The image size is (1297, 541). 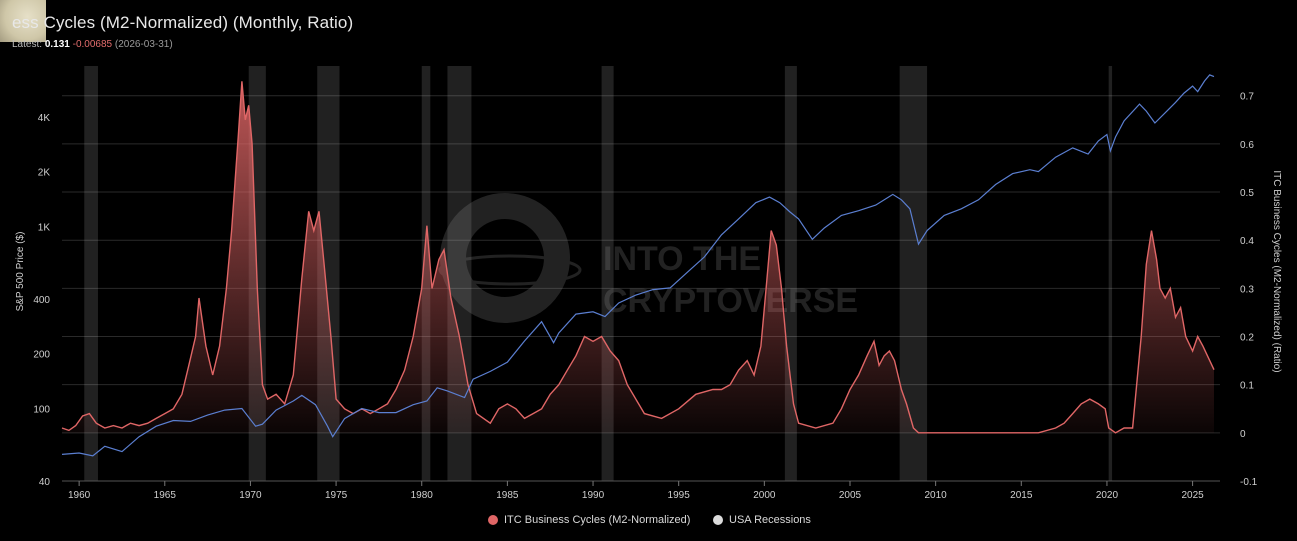 I want to click on x-tick-label: 2005, so click(x=850, y=495).